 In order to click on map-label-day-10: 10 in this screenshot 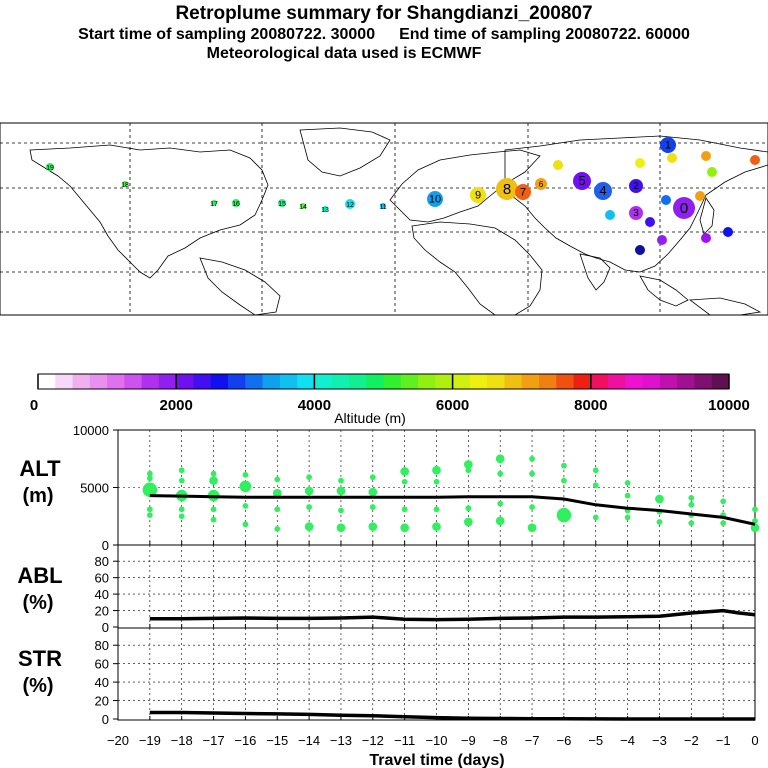, I will do `click(435, 200)`.